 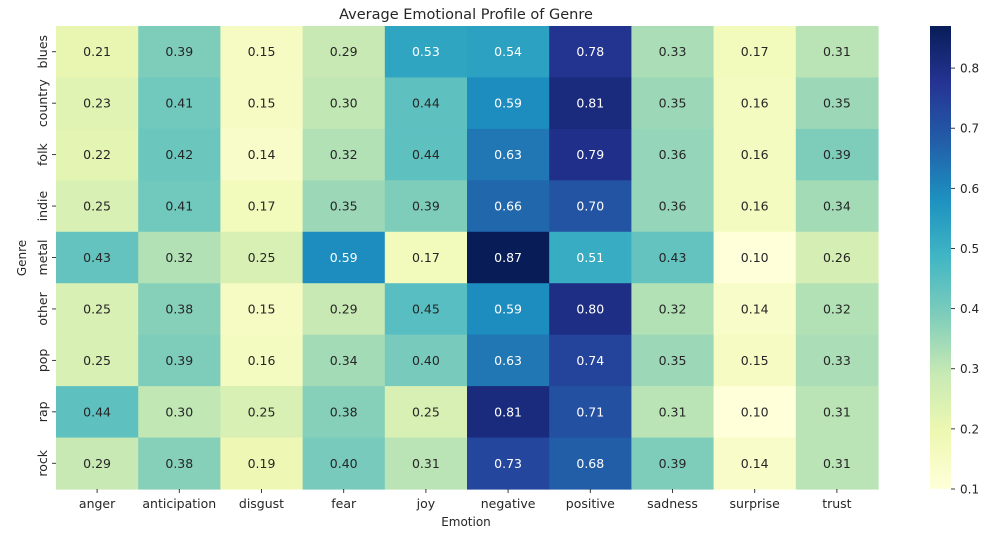 What do you see at coordinates (22, 258) in the screenshot?
I see `y-axis-label: Genre` at bounding box center [22, 258].